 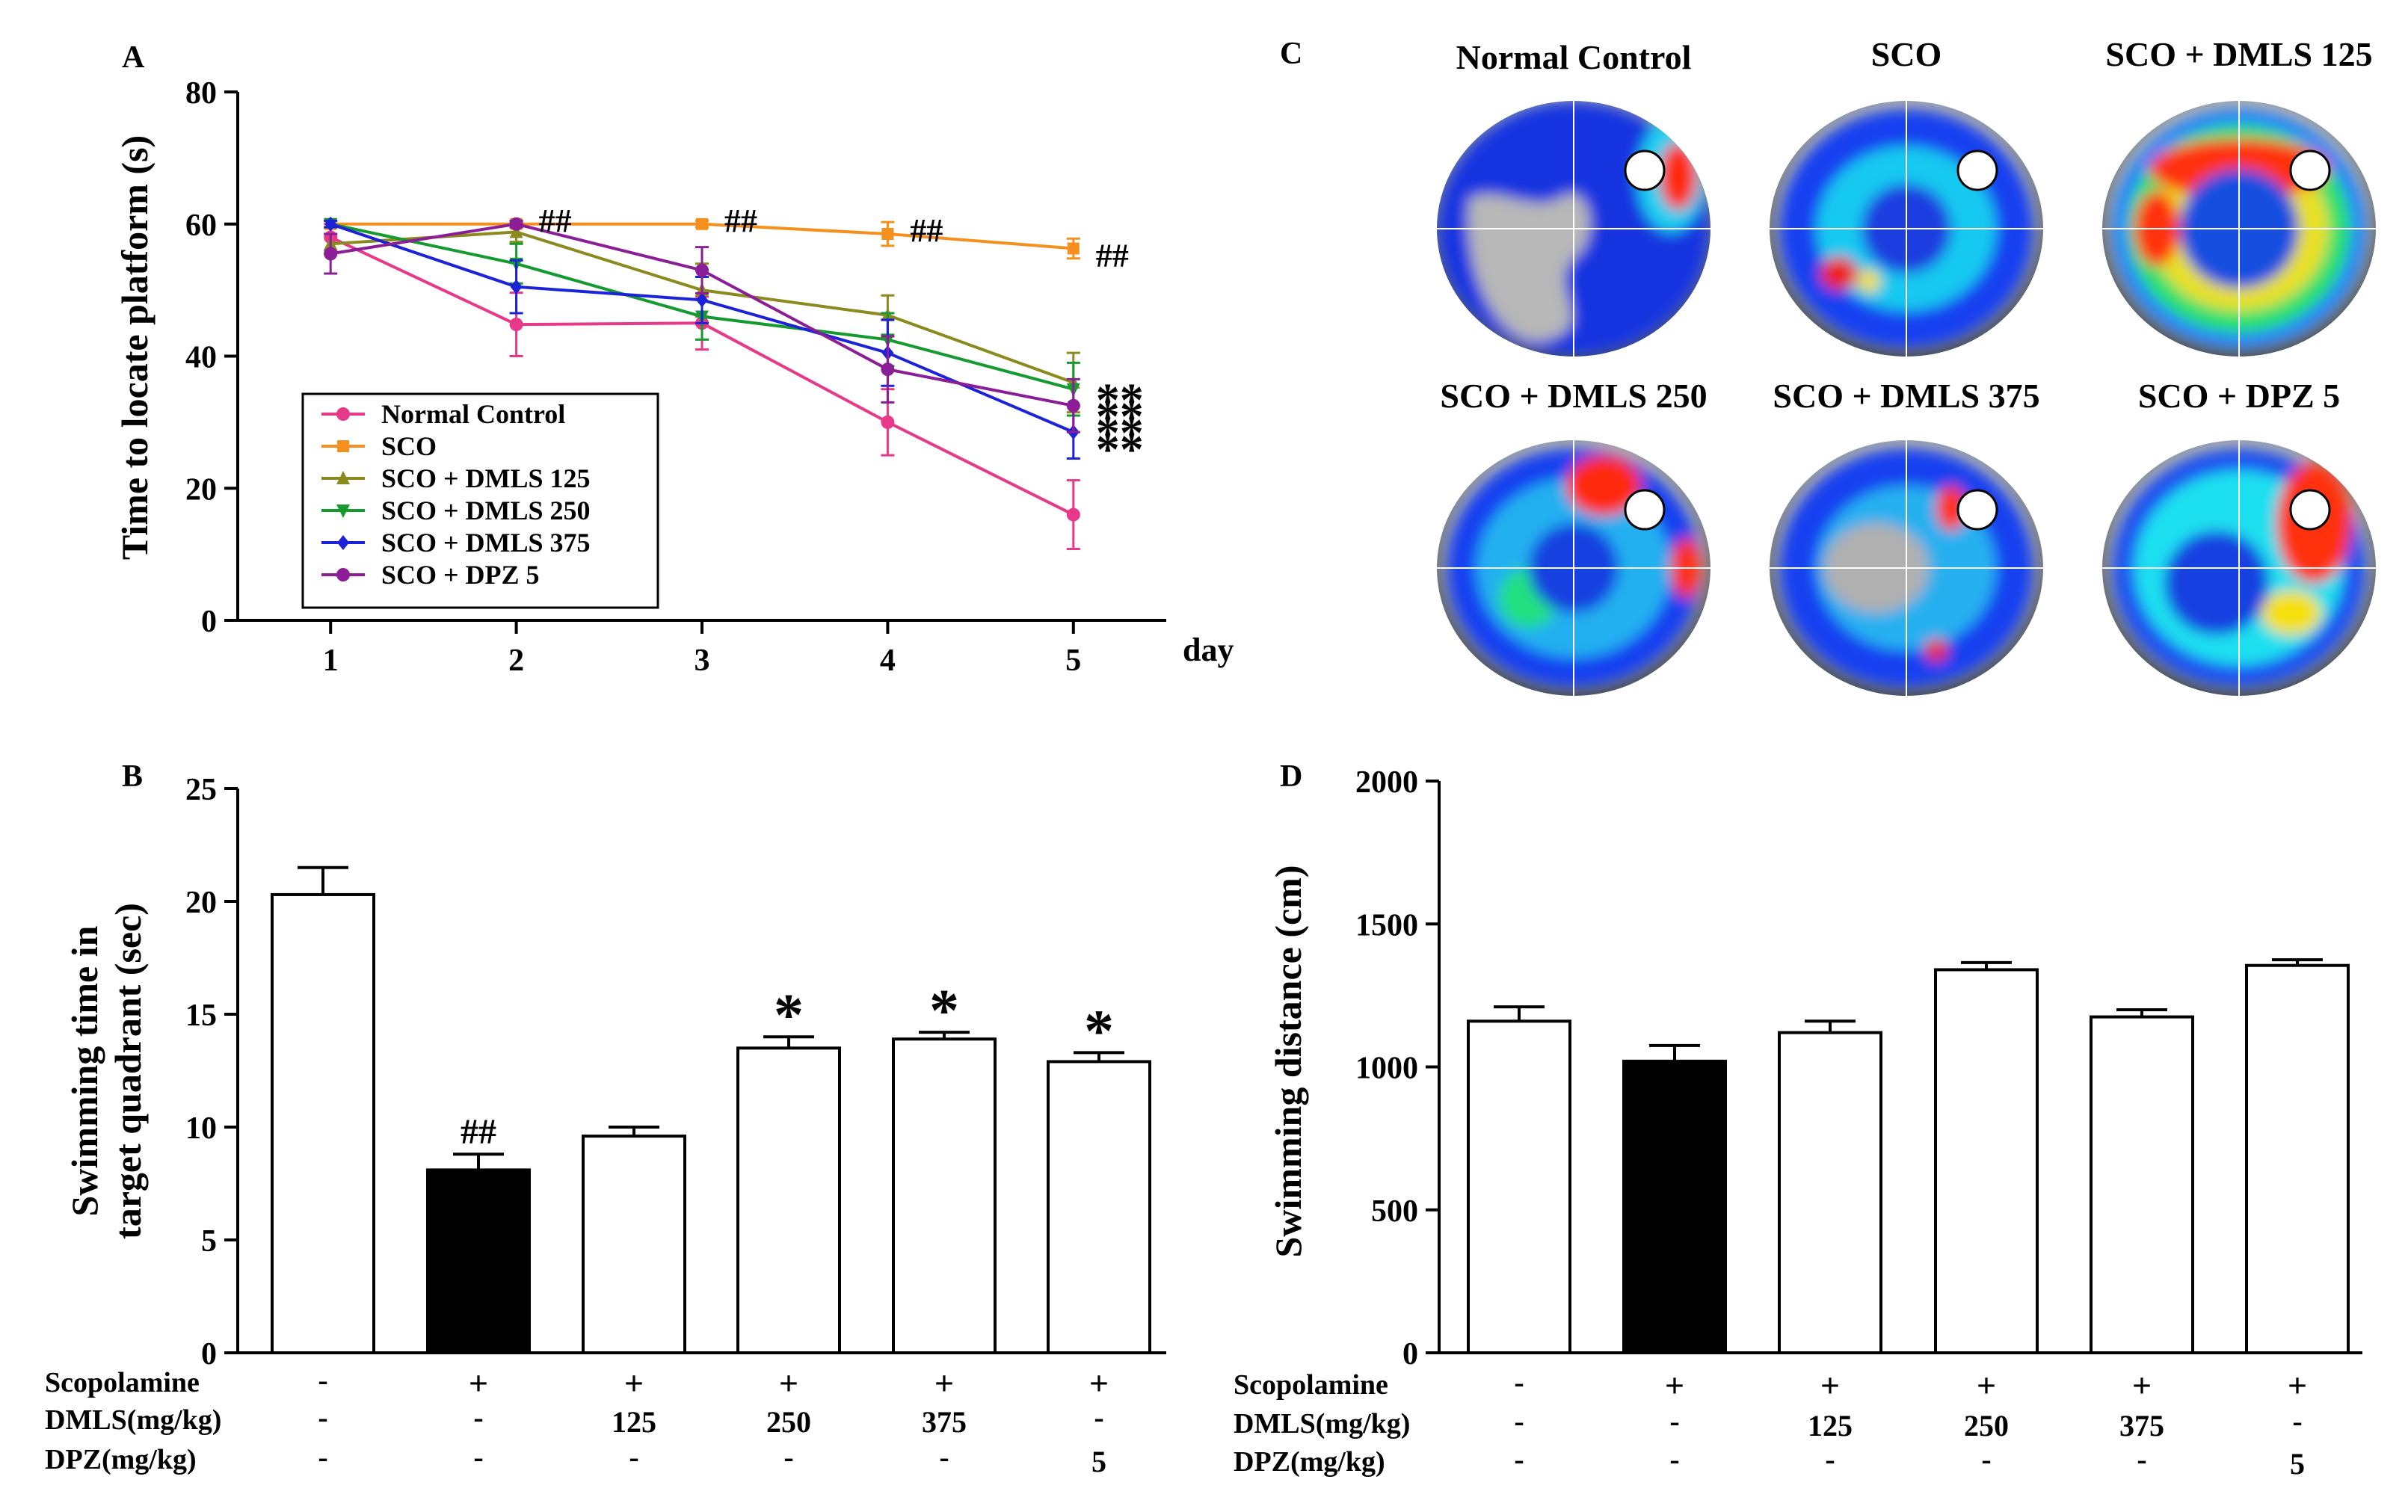 I want to click on legend-item: SCO + DPZ 5, so click(x=430, y=575).